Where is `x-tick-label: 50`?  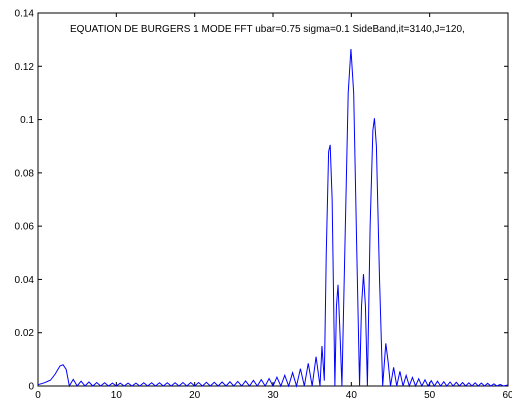
x-tick-label: 50 is located at coordinates (430, 395).